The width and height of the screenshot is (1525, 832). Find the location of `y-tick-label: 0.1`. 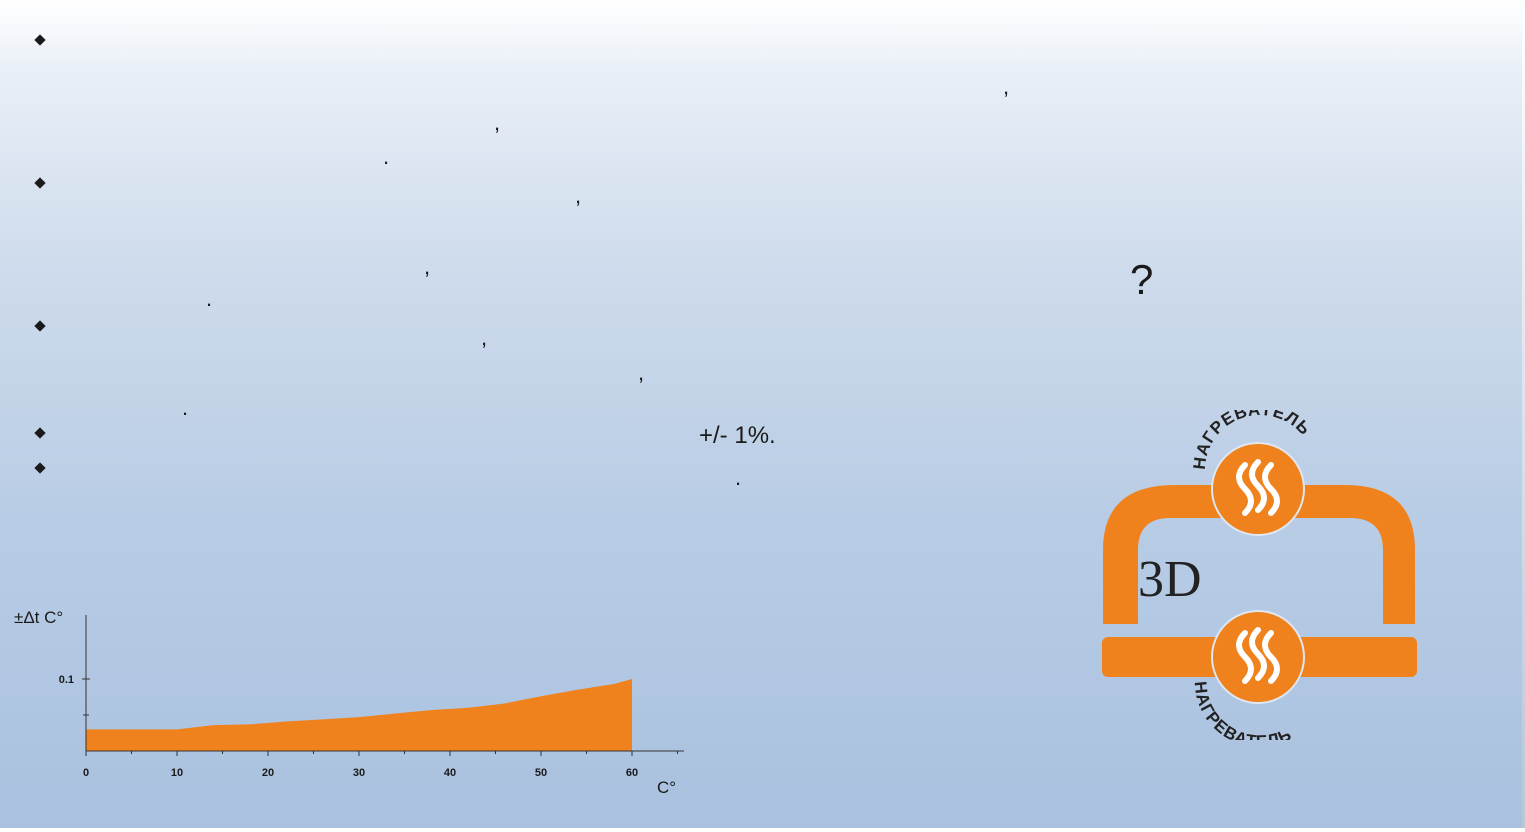

y-tick-label: 0.1 is located at coordinates (66, 680).